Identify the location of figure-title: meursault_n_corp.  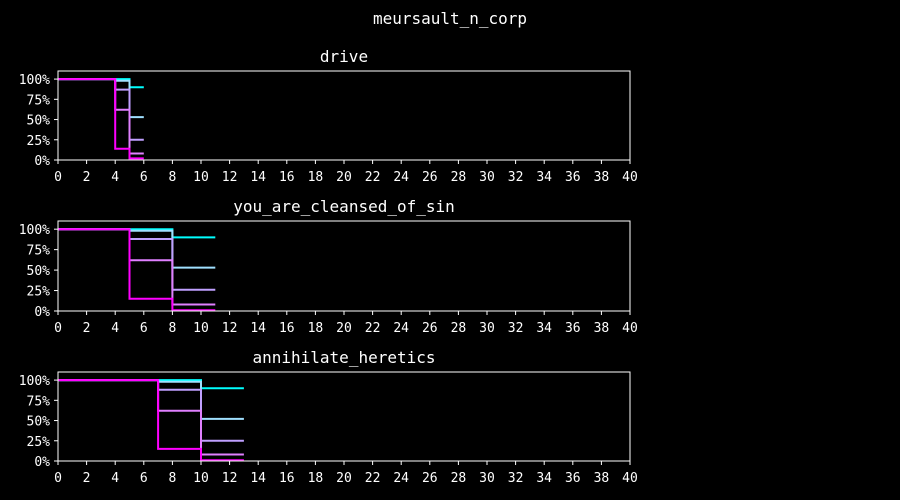
(450, 18).